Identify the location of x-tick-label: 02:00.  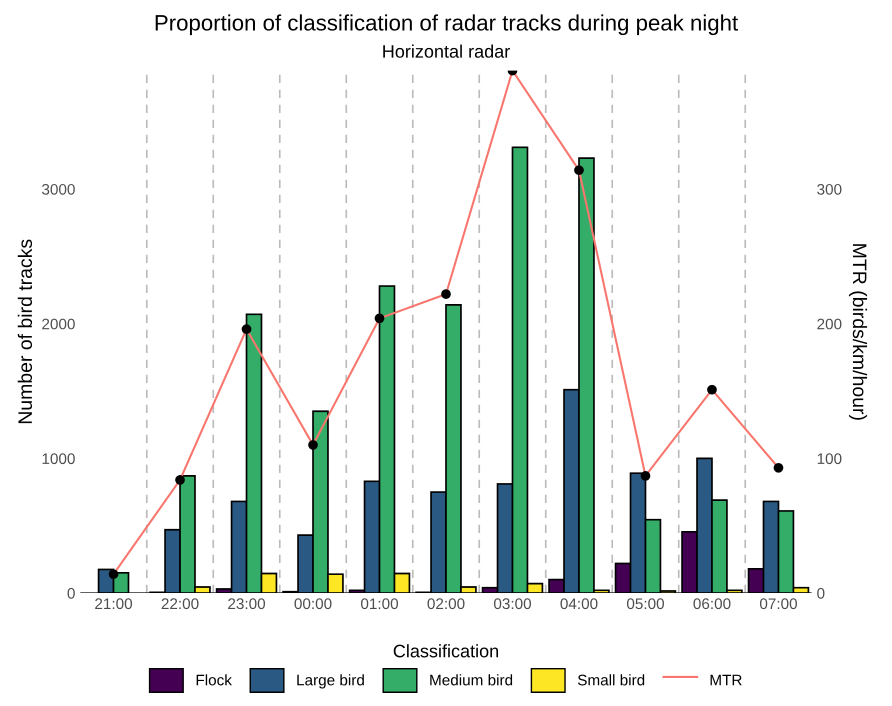
(446, 604).